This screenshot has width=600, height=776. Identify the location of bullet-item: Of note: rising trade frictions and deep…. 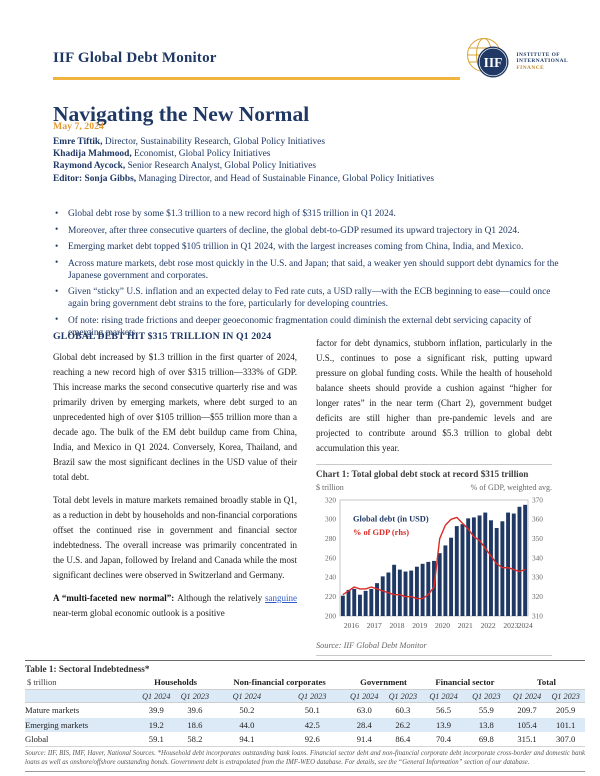
(306, 326).